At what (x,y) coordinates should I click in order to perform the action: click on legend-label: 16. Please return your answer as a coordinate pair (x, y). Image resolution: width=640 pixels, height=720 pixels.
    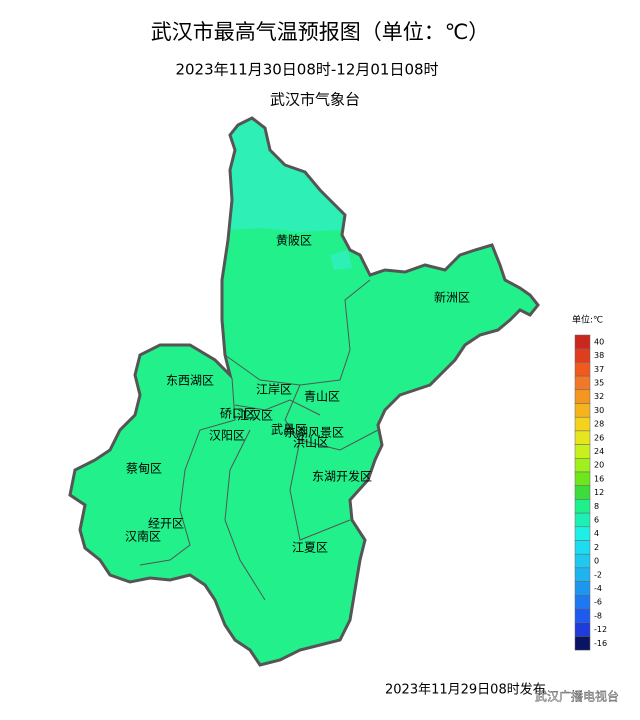
    Looking at the image, I should click on (599, 478).